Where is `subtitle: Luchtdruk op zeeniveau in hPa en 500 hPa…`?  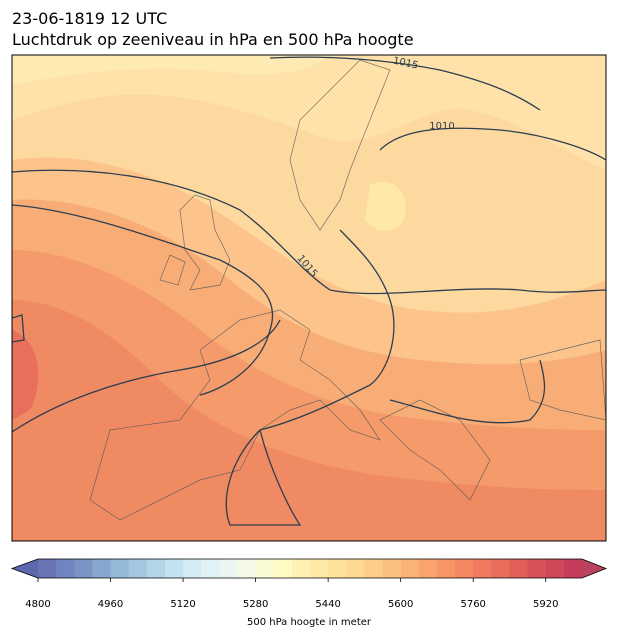
subtitle: Luchtdruk op zeeniveau in hPa en 500 hPa… is located at coordinates (213, 39).